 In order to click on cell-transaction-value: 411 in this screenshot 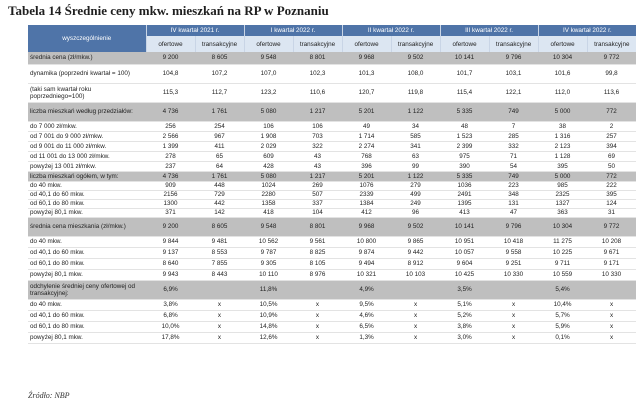, I will do `click(219, 146)`.